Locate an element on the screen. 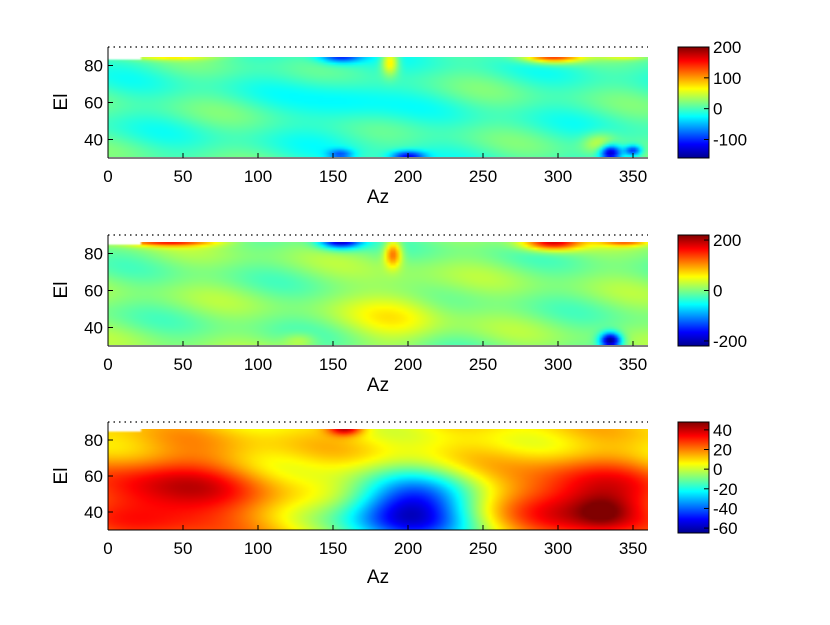 The height and width of the screenshot is (625, 830). colorbar-ticks-1: 200 100 0 -100 is located at coordinates (725, 94).